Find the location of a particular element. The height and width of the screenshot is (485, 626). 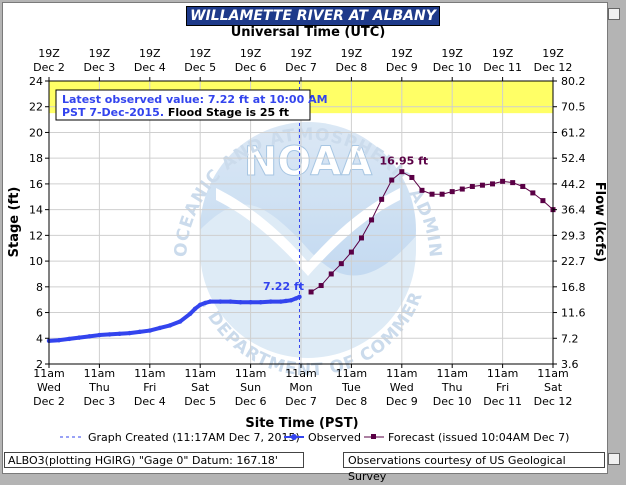

x-tick-date: Dec 9 is located at coordinates (402, 401).